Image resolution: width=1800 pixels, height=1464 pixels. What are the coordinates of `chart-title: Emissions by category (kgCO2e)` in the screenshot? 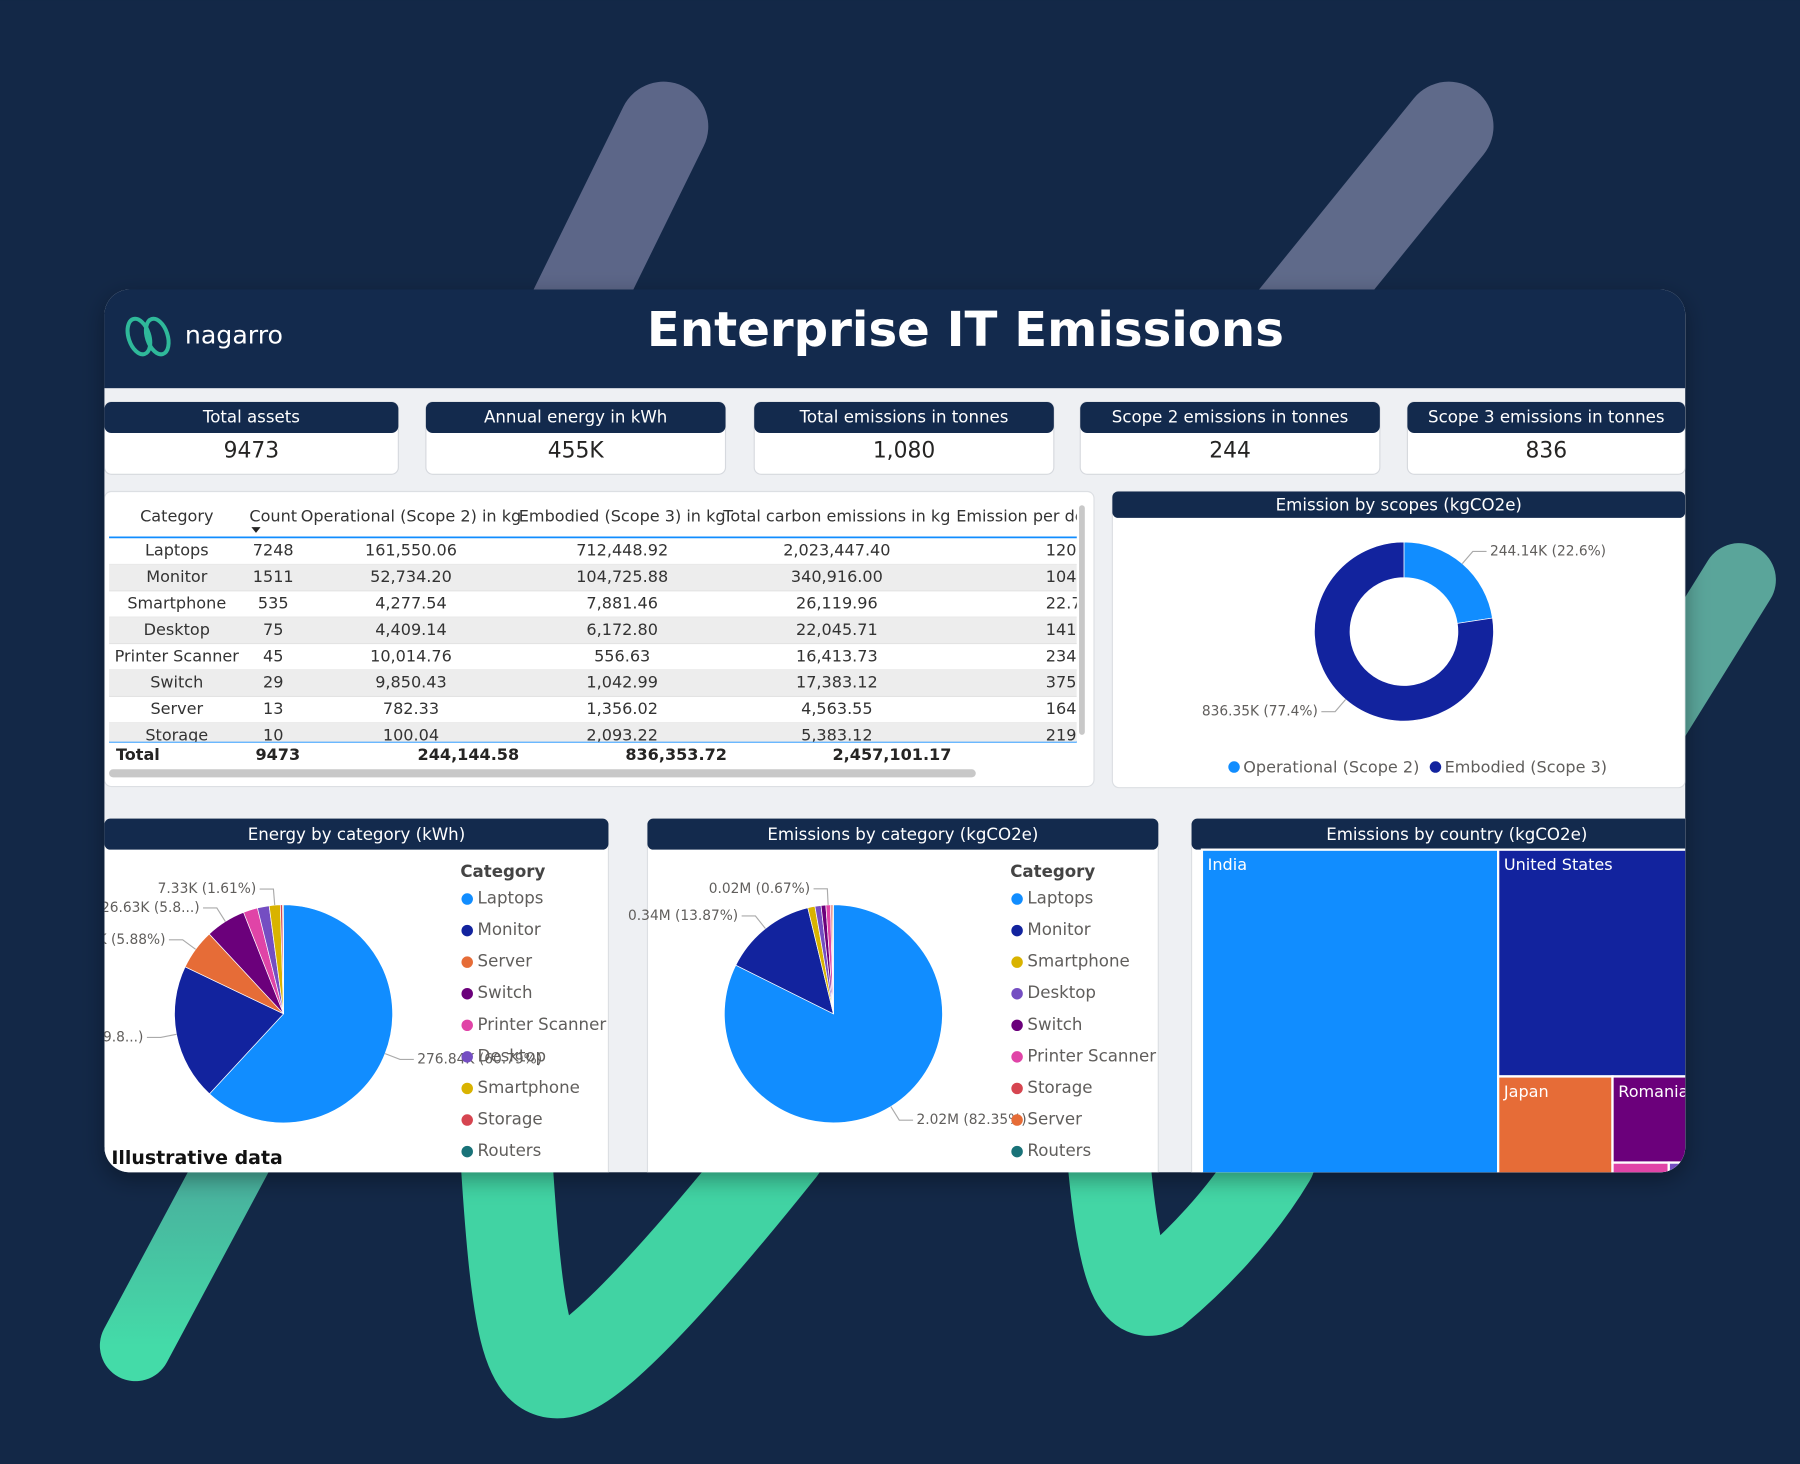 It's located at (902, 834).